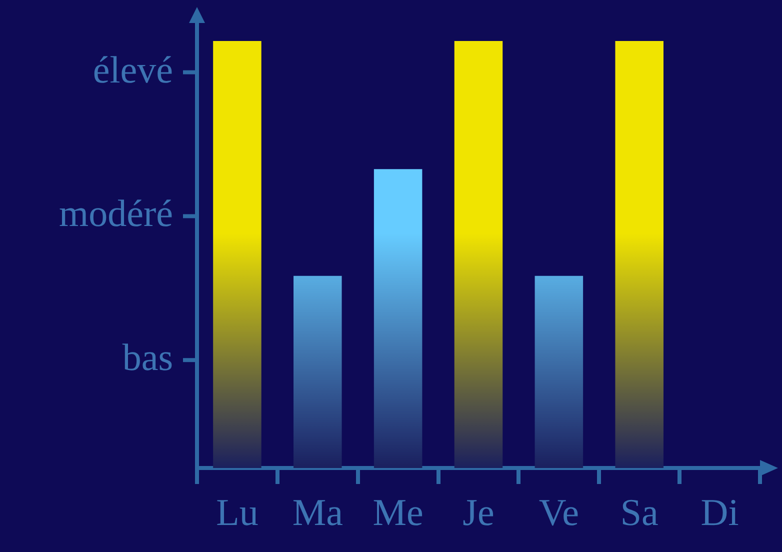 The image size is (782, 552). What do you see at coordinates (639, 513) in the screenshot?
I see `x-tick-label: Sa` at bounding box center [639, 513].